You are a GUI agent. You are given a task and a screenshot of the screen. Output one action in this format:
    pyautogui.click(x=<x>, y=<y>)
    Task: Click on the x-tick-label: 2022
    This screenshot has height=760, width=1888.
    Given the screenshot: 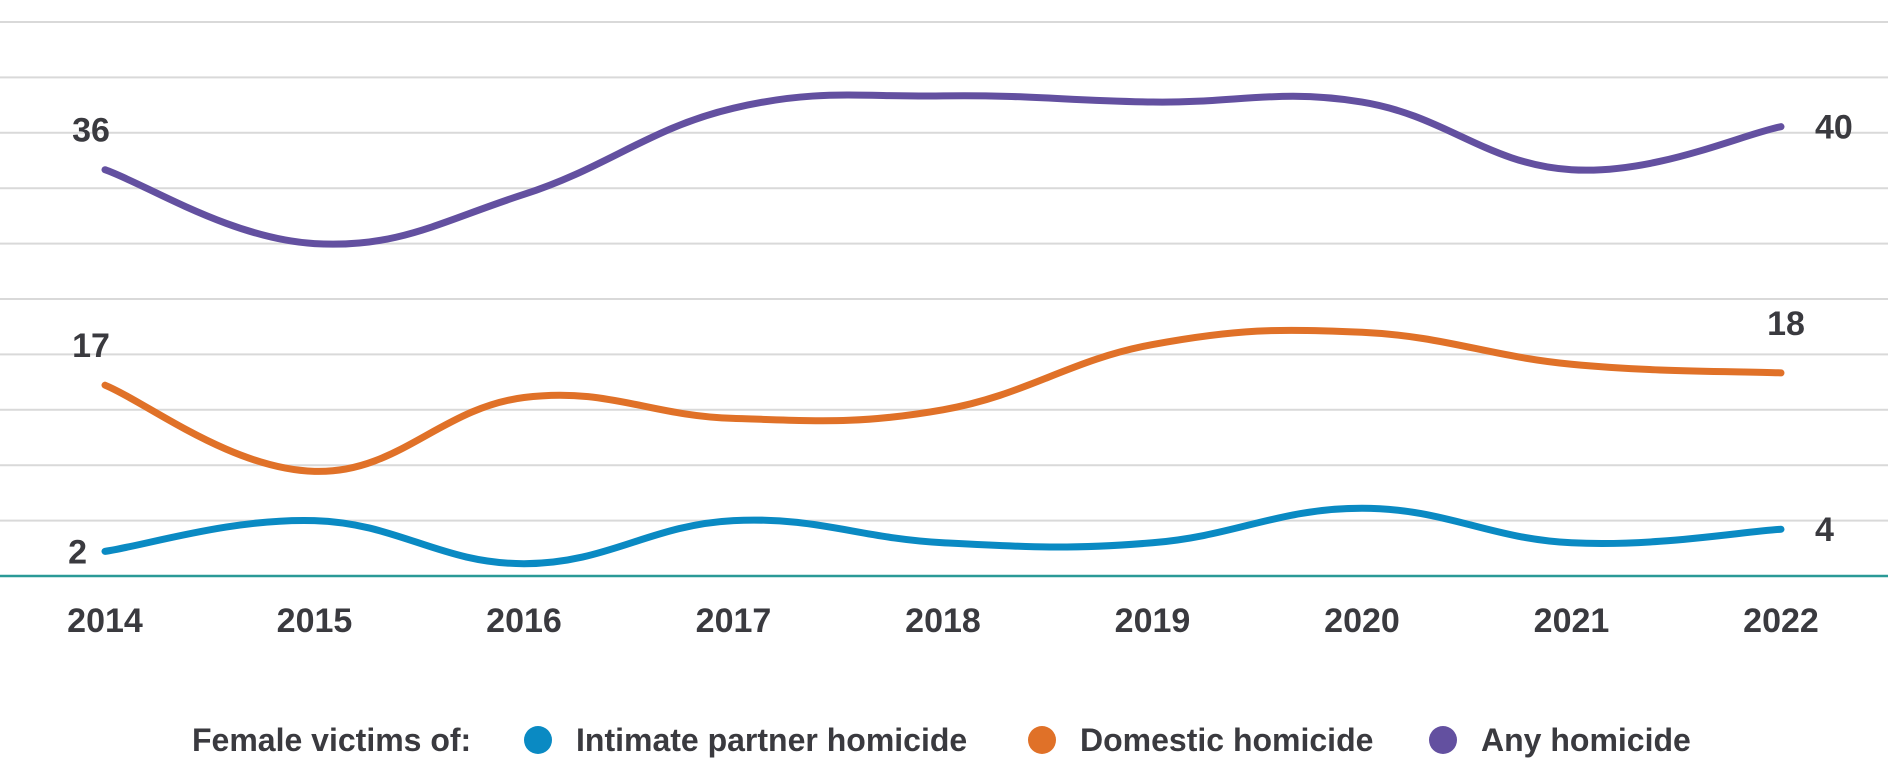 What is the action you would take?
    pyautogui.click(x=1781, y=621)
    